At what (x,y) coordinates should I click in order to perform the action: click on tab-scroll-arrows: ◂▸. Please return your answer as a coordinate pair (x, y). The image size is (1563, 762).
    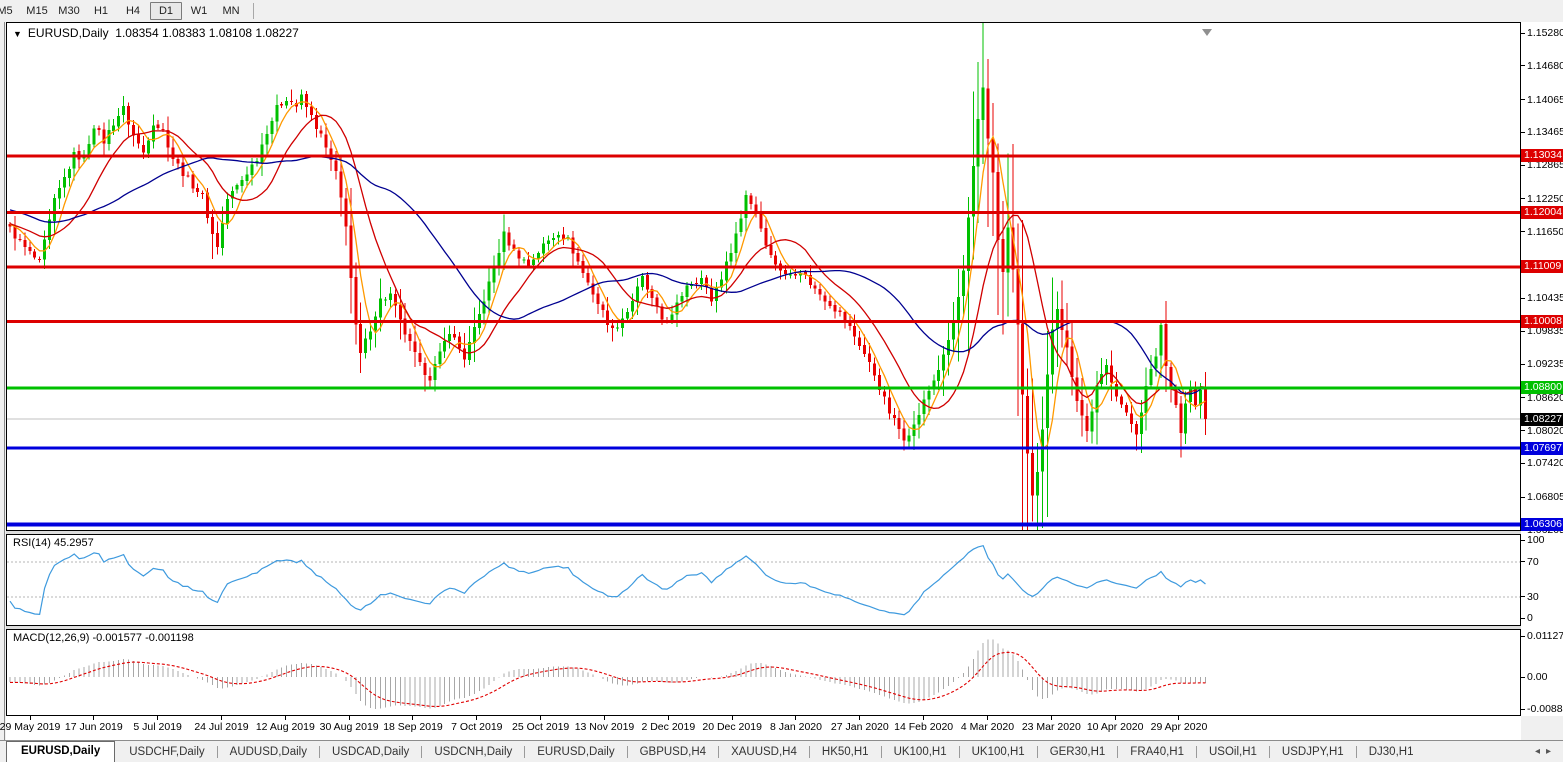
    Looking at the image, I should click on (1546, 751).